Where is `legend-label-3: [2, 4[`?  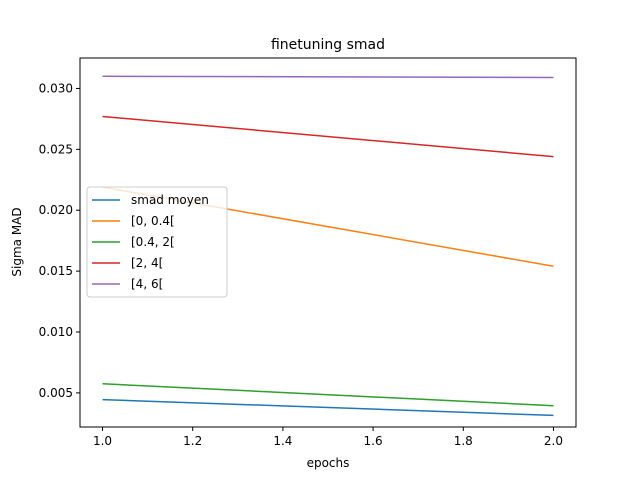
legend-label-3: [2, 4[ is located at coordinates (147, 263).